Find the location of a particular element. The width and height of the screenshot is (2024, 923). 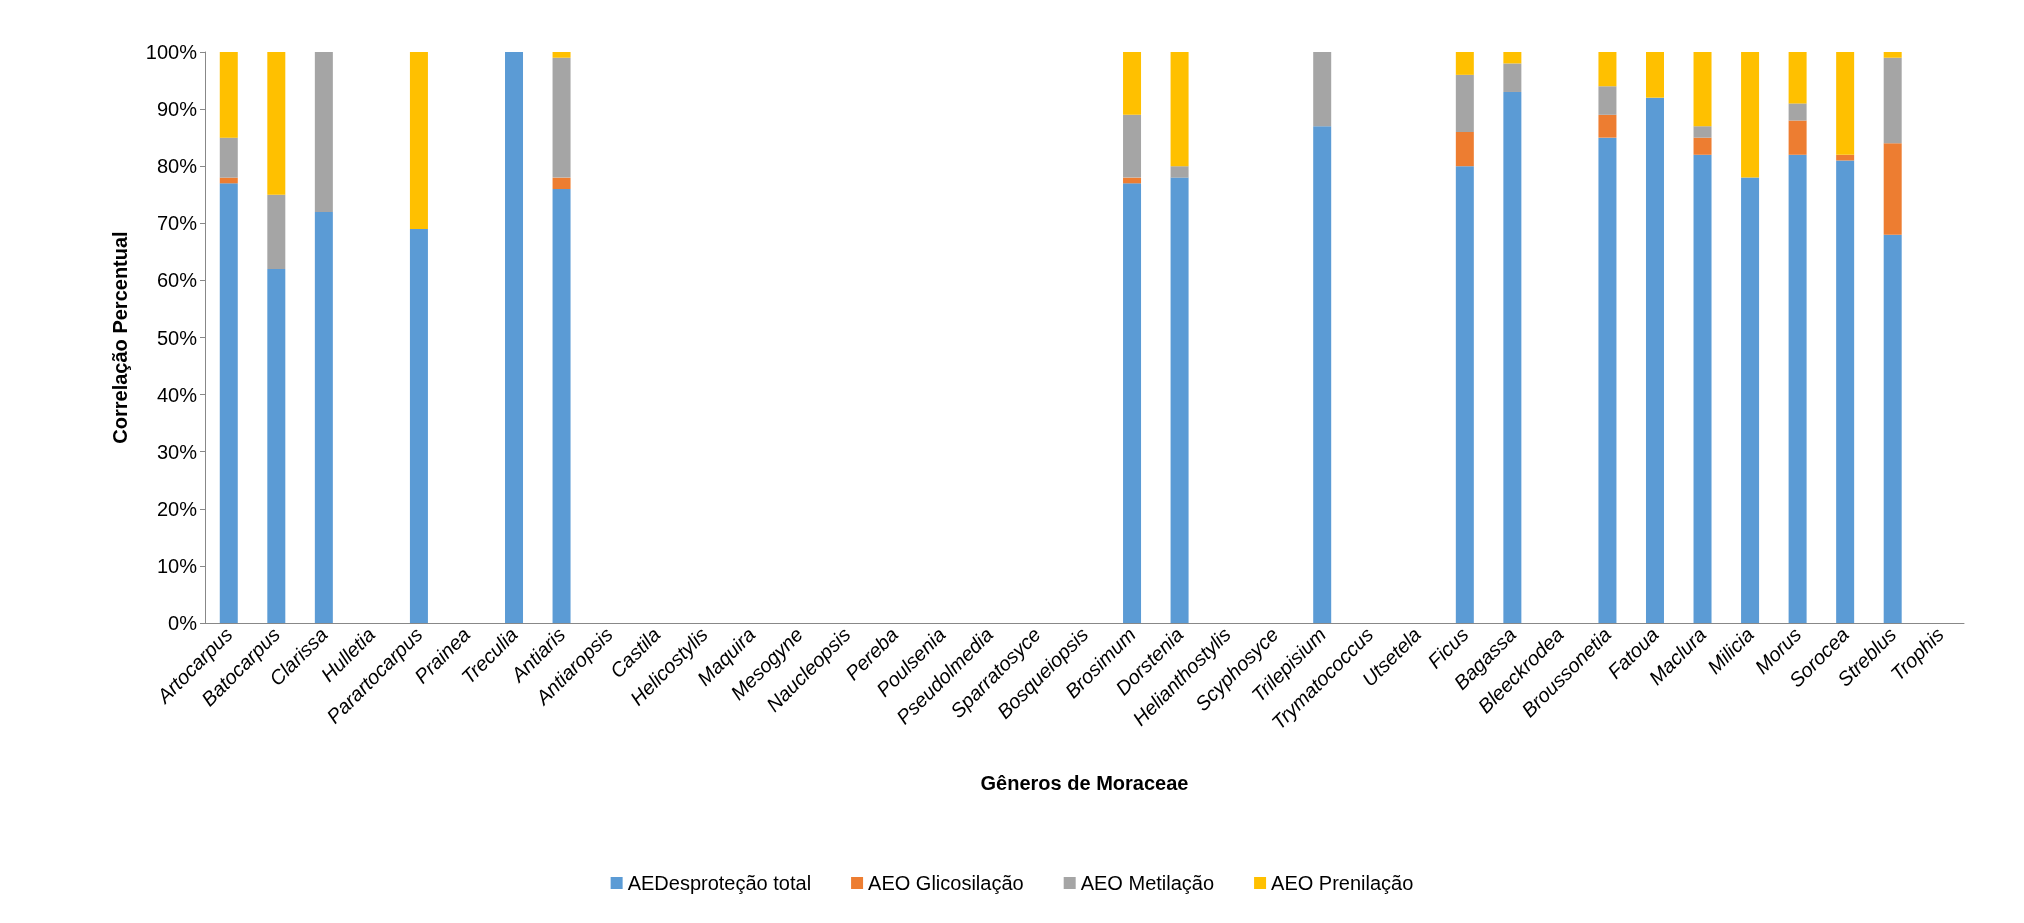

y-tick-label: 20% is located at coordinates (177, 508).